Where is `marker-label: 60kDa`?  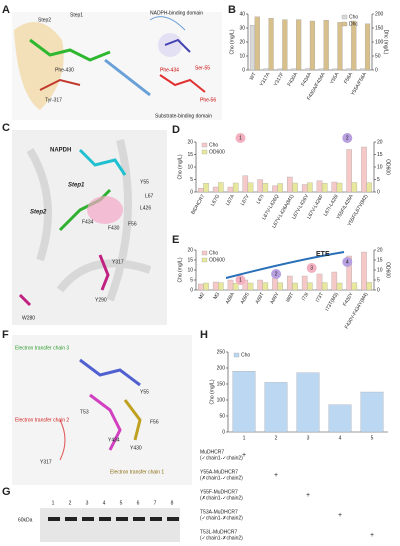 marker-label: 60kDa is located at coordinates (25, 520).